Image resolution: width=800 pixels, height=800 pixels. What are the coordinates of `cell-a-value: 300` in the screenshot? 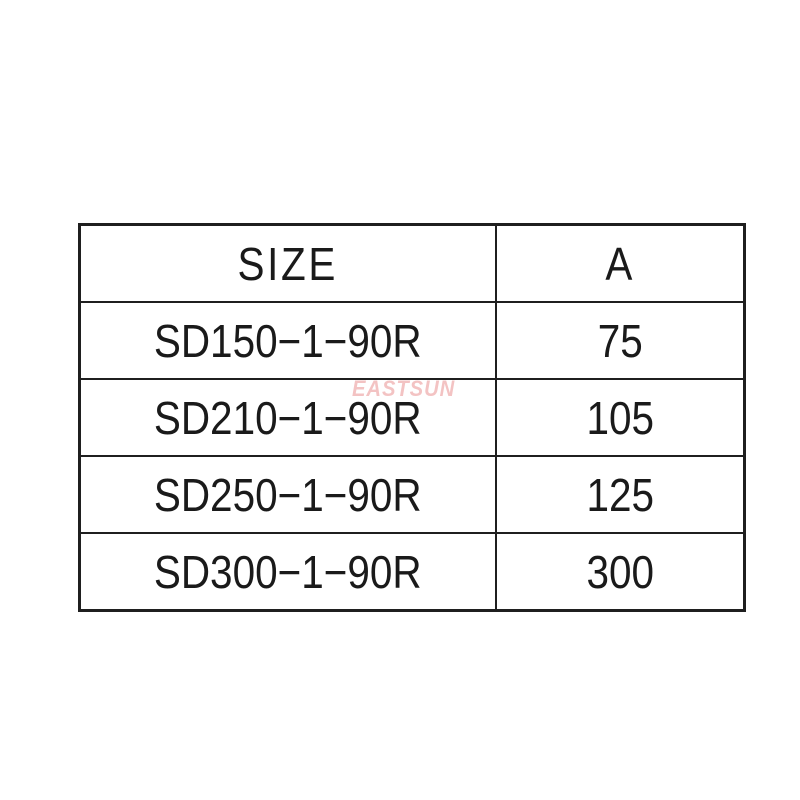 It's located at (619, 571).